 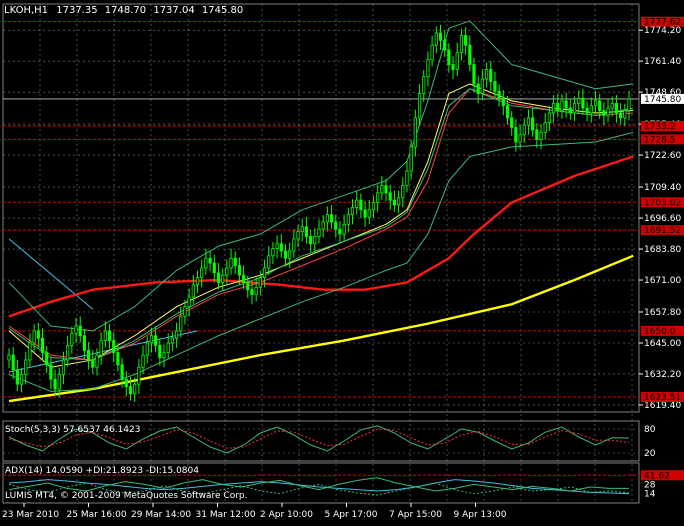 I want to click on last-price-box, so click(x=662, y=98).